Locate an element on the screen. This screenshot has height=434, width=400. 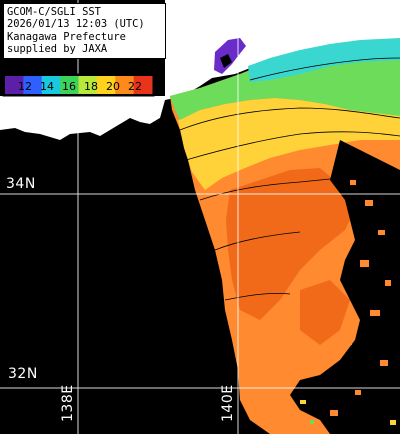
izu-peninsula is located at coordinates (182, 204).